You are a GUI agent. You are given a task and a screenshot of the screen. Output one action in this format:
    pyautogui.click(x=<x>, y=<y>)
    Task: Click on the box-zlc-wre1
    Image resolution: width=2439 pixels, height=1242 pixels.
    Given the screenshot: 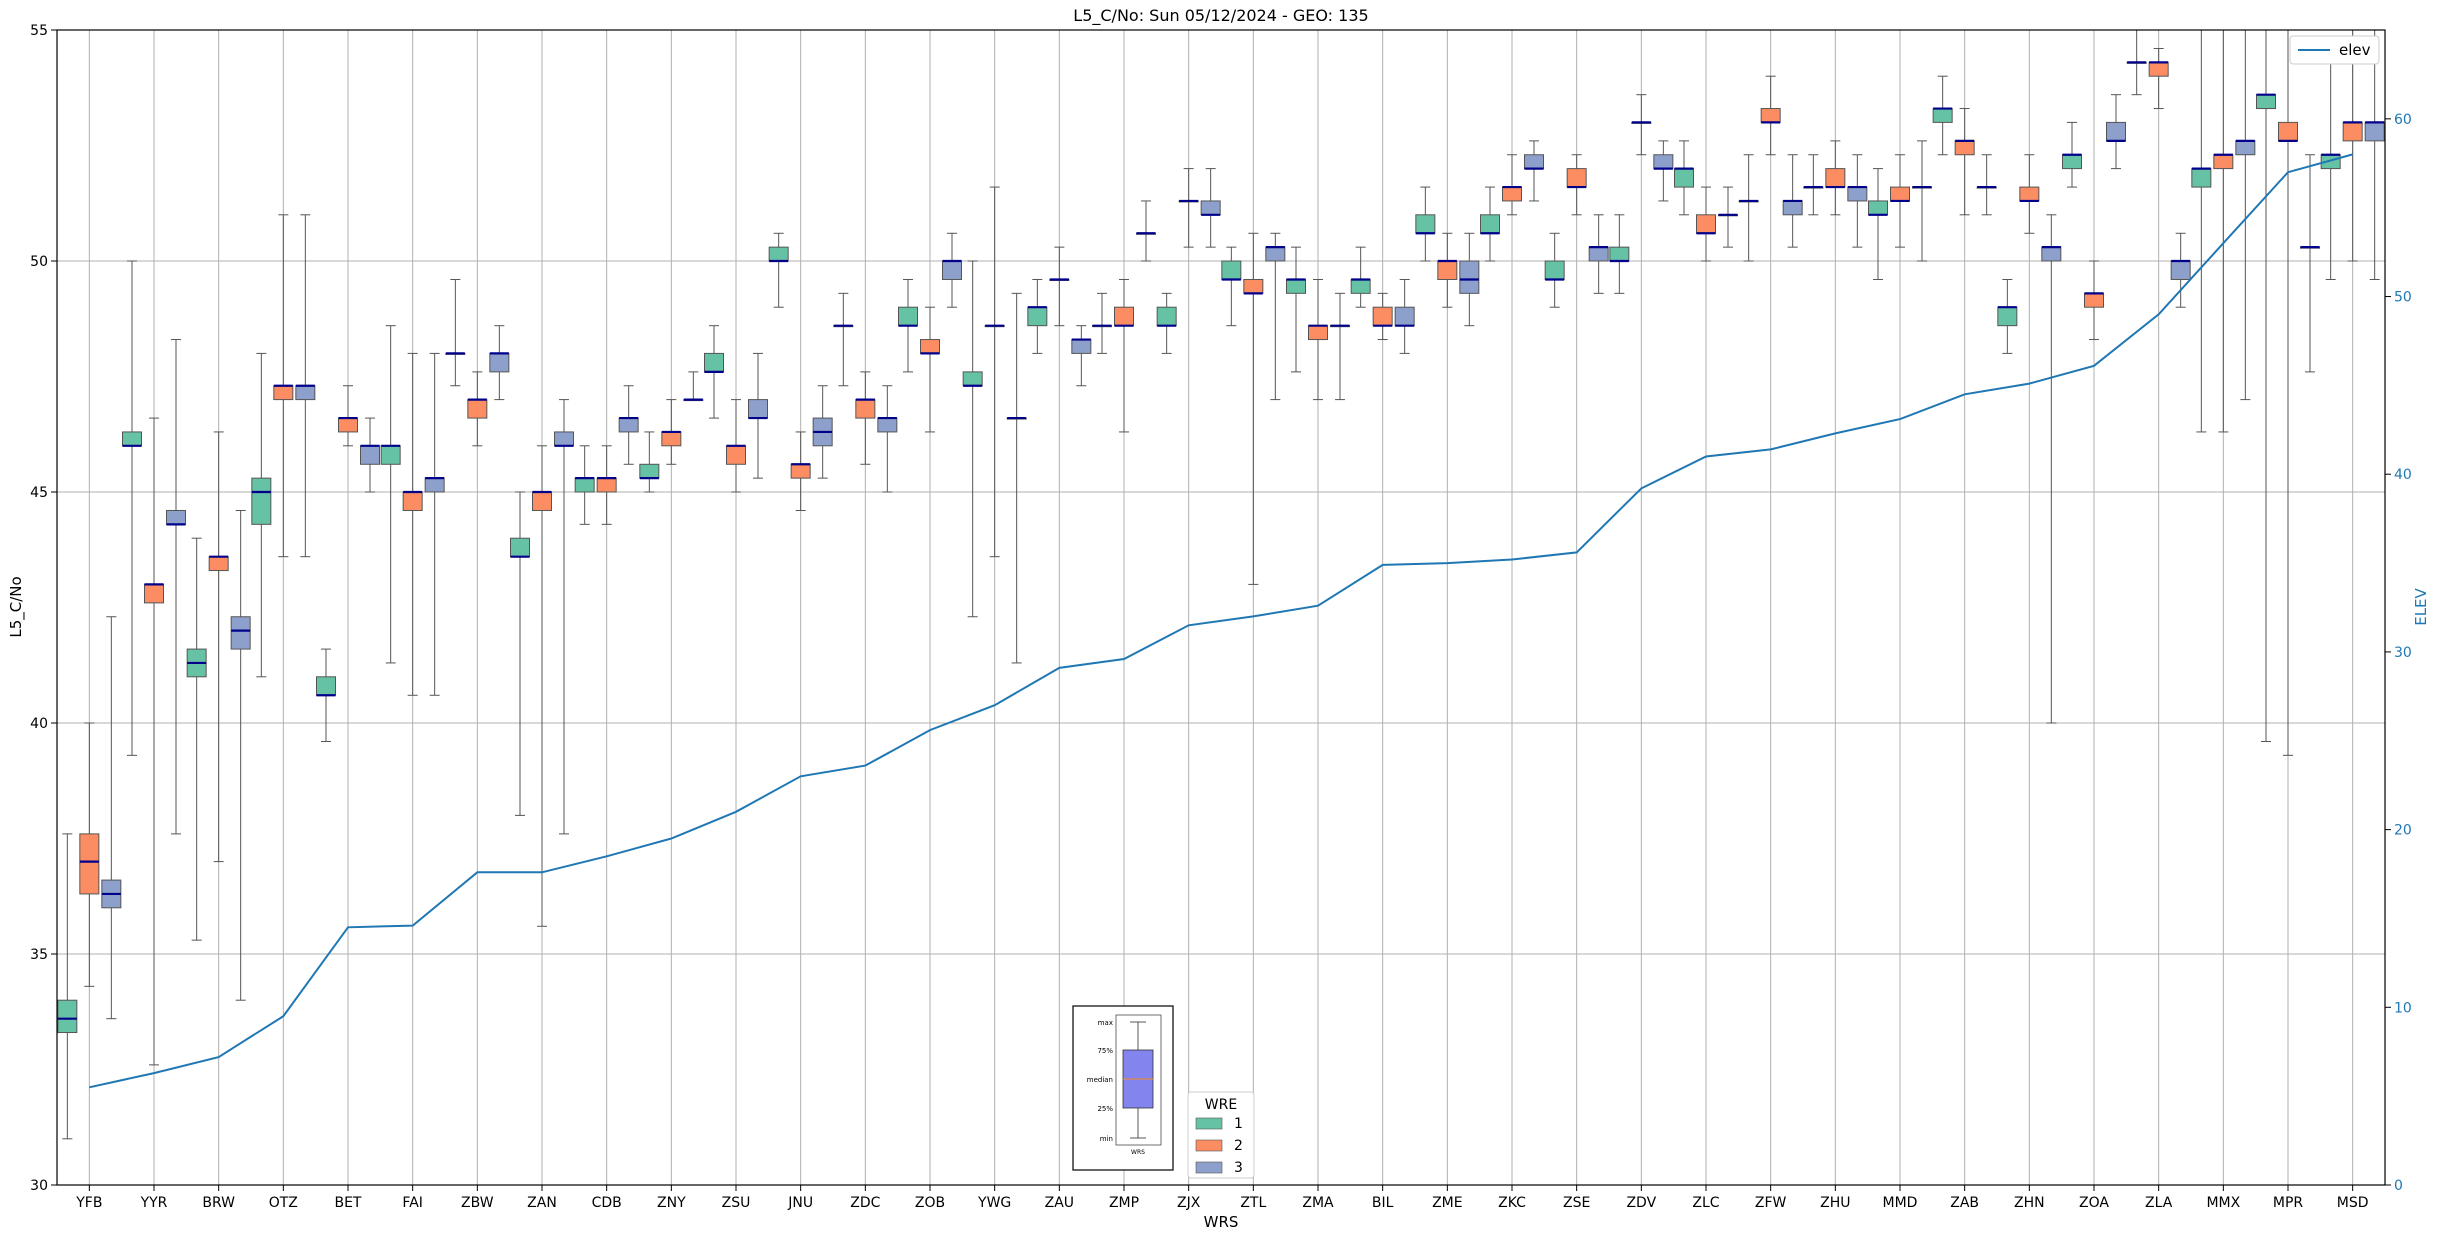 What is the action you would take?
    pyautogui.click(x=1684, y=178)
    